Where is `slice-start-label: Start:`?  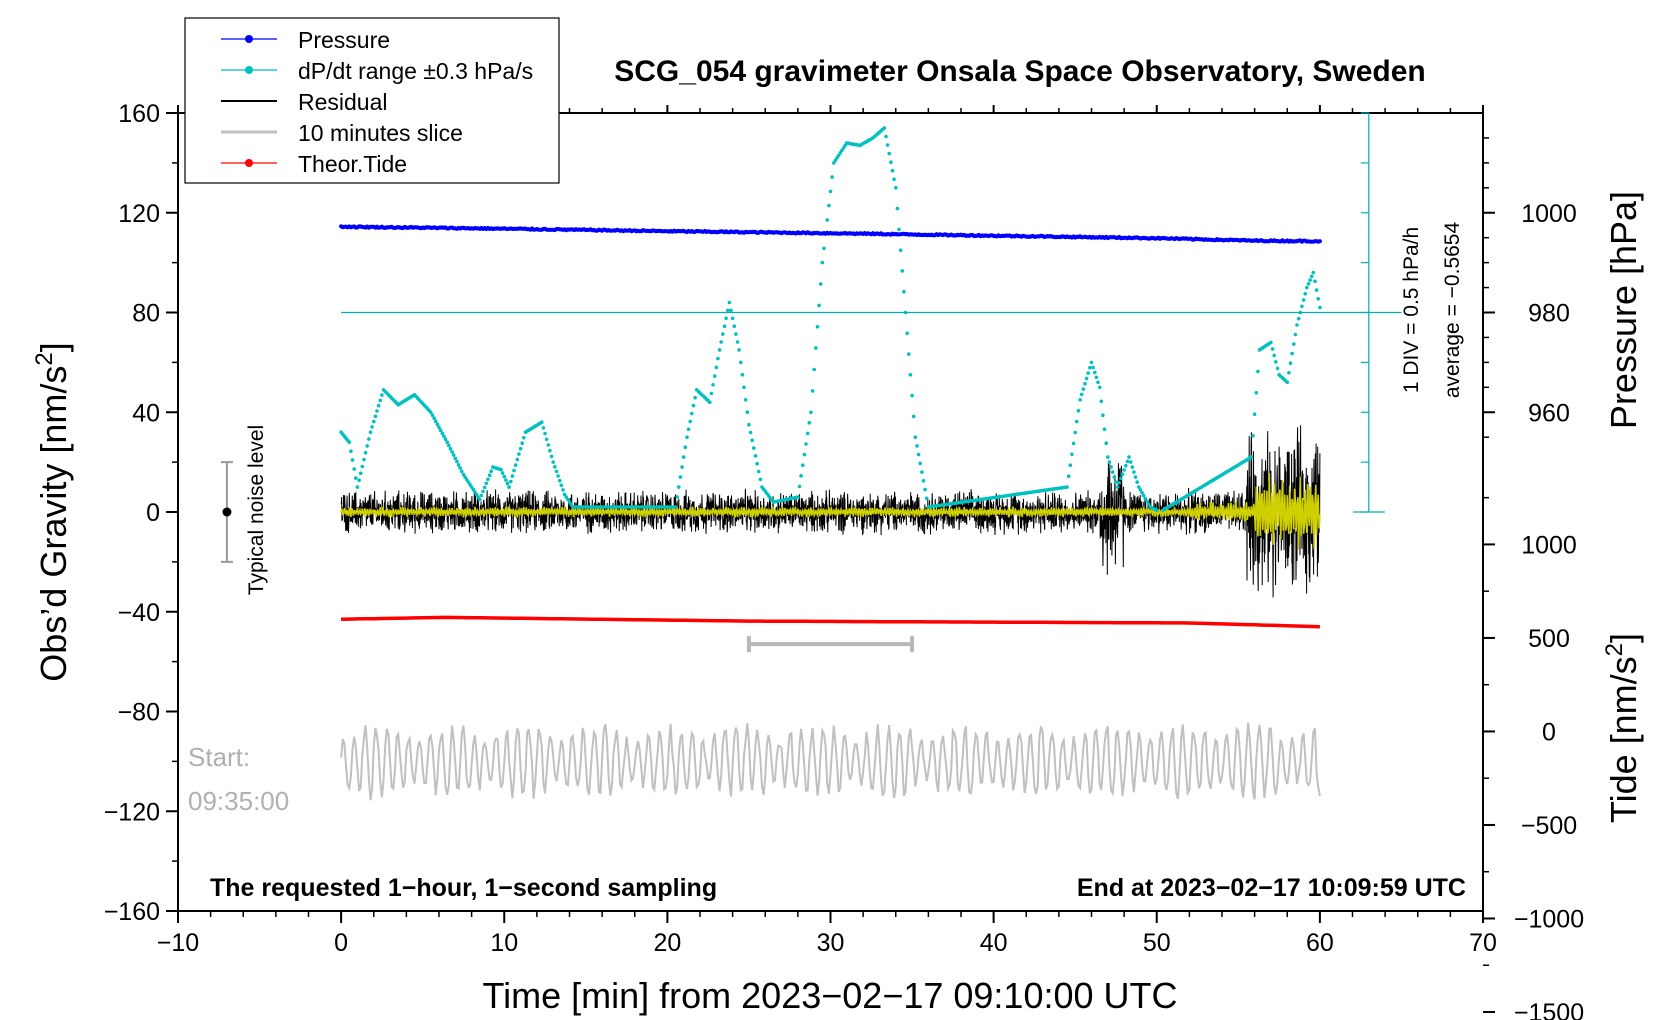
slice-start-label: Start: is located at coordinates (219, 757).